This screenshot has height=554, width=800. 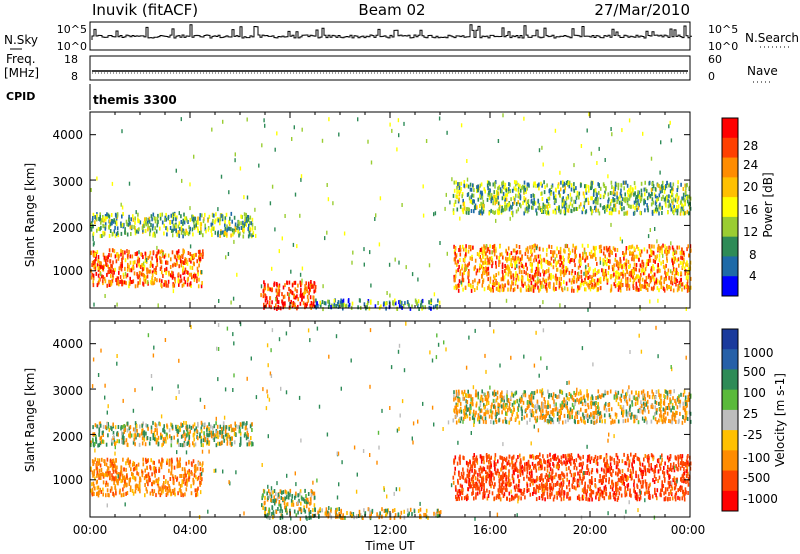 I want to click on colorbar-swatch, so click(x=730, y=266).